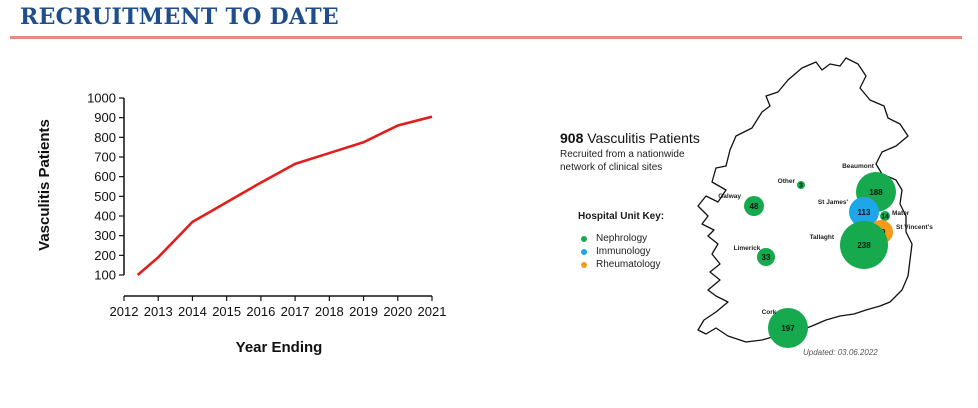  I want to click on site-bubble-other, so click(801, 185).